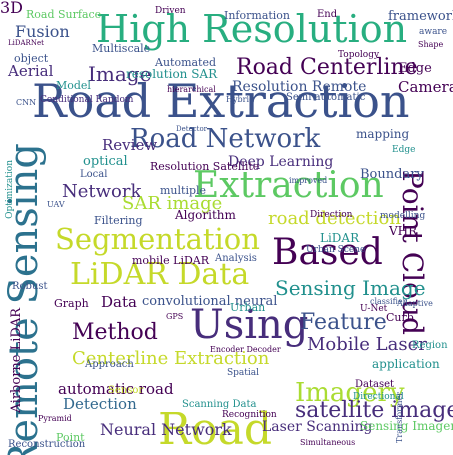  Describe the element at coordinates (281, 162) in the screenshot. I see `word-deep-learning: Deep Learning` at that location.